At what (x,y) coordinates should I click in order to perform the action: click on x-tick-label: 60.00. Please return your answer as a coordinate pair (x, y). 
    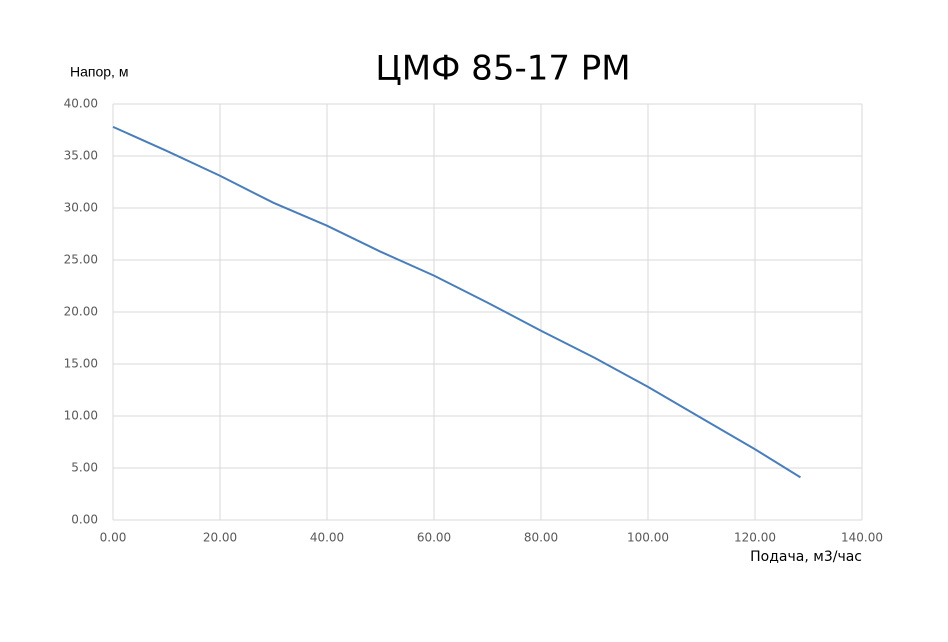
    Looking at the image, I should click on (434, 538).